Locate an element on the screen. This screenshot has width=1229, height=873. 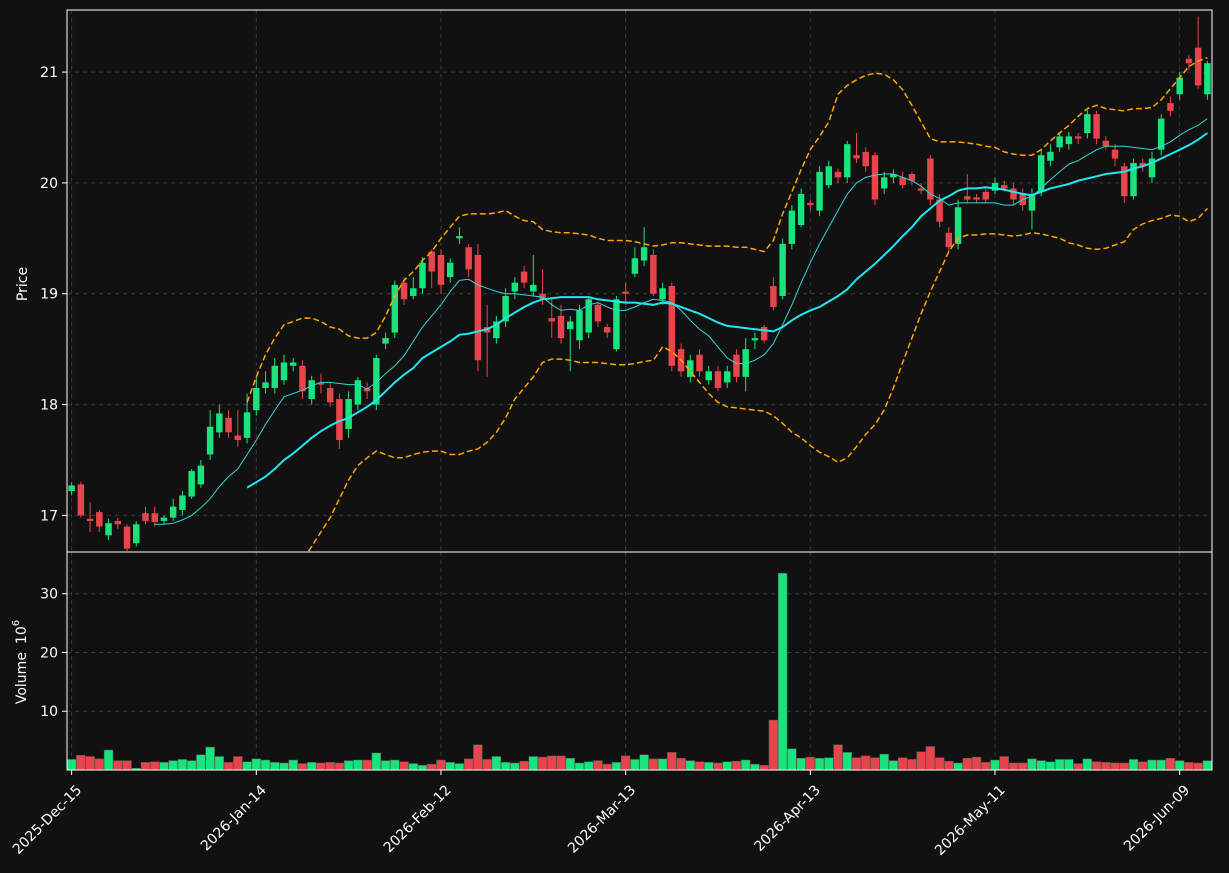
y-tick-label: 30 is located at coordinates (49, 595).